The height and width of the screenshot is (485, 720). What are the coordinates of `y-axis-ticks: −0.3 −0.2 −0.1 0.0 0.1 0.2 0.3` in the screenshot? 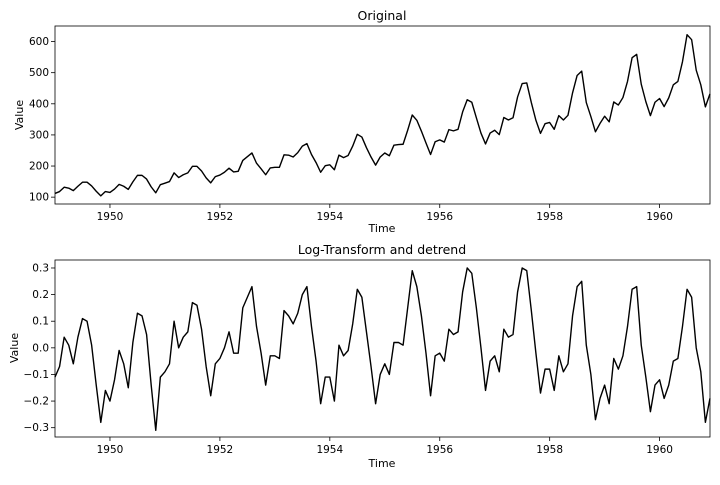 It's located at (39, 348).